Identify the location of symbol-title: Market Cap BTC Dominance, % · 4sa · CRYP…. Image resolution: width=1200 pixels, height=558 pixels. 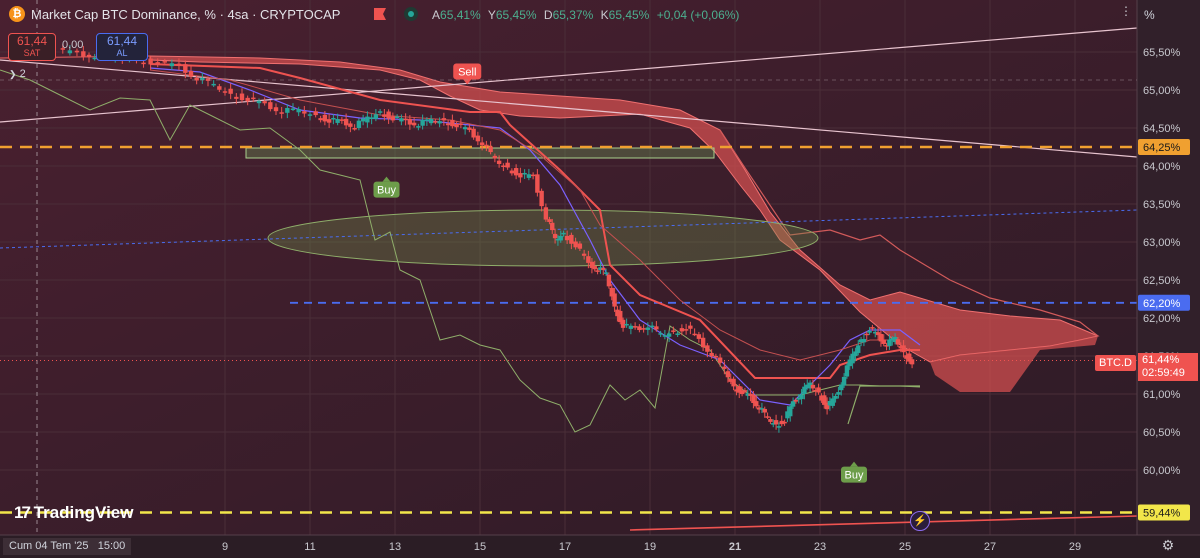
(186, 14).